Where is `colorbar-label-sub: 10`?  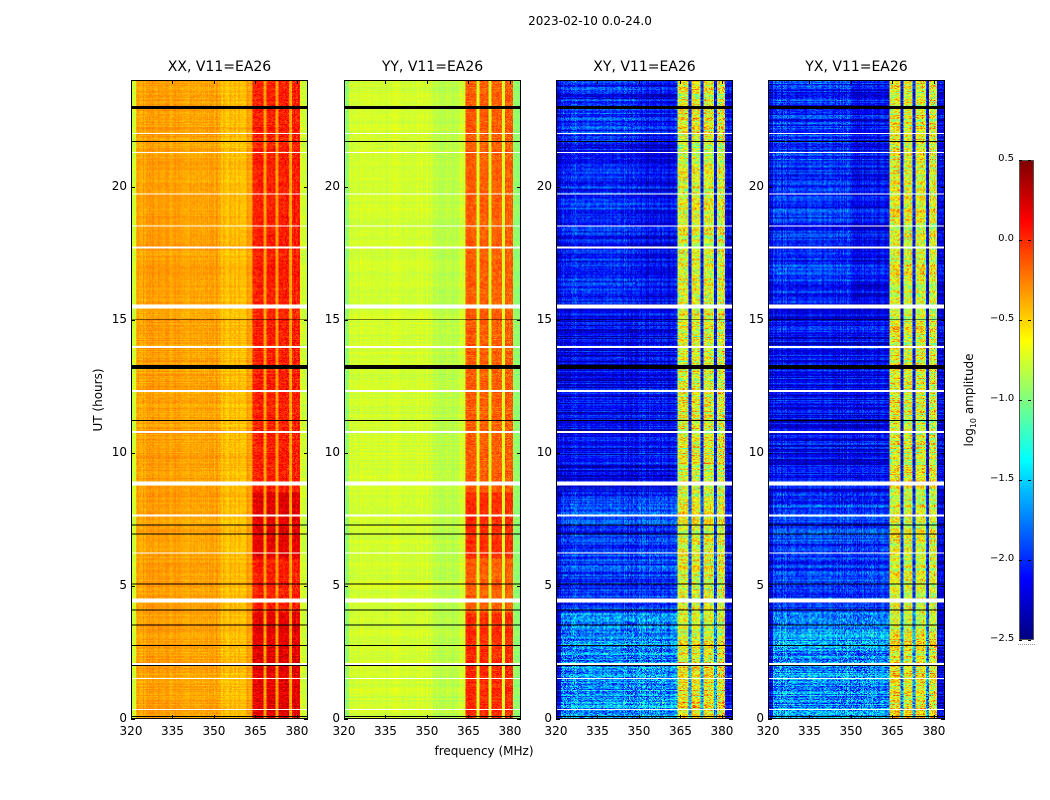
colorbar-label-sub: 10 is located at coordinates (974, 423).